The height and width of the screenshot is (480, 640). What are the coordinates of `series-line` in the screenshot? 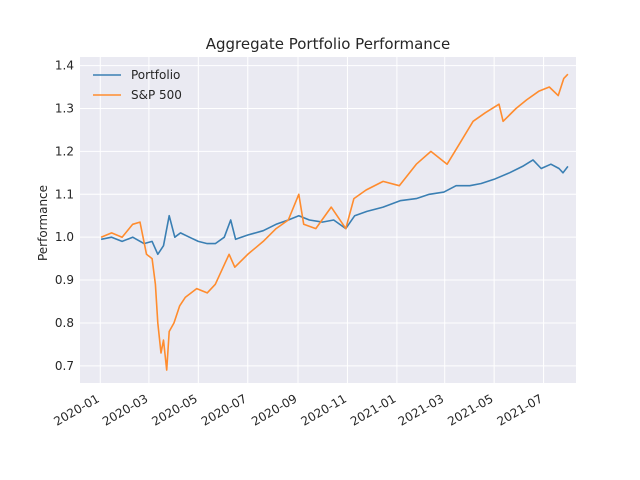 It's located at (334, 207).